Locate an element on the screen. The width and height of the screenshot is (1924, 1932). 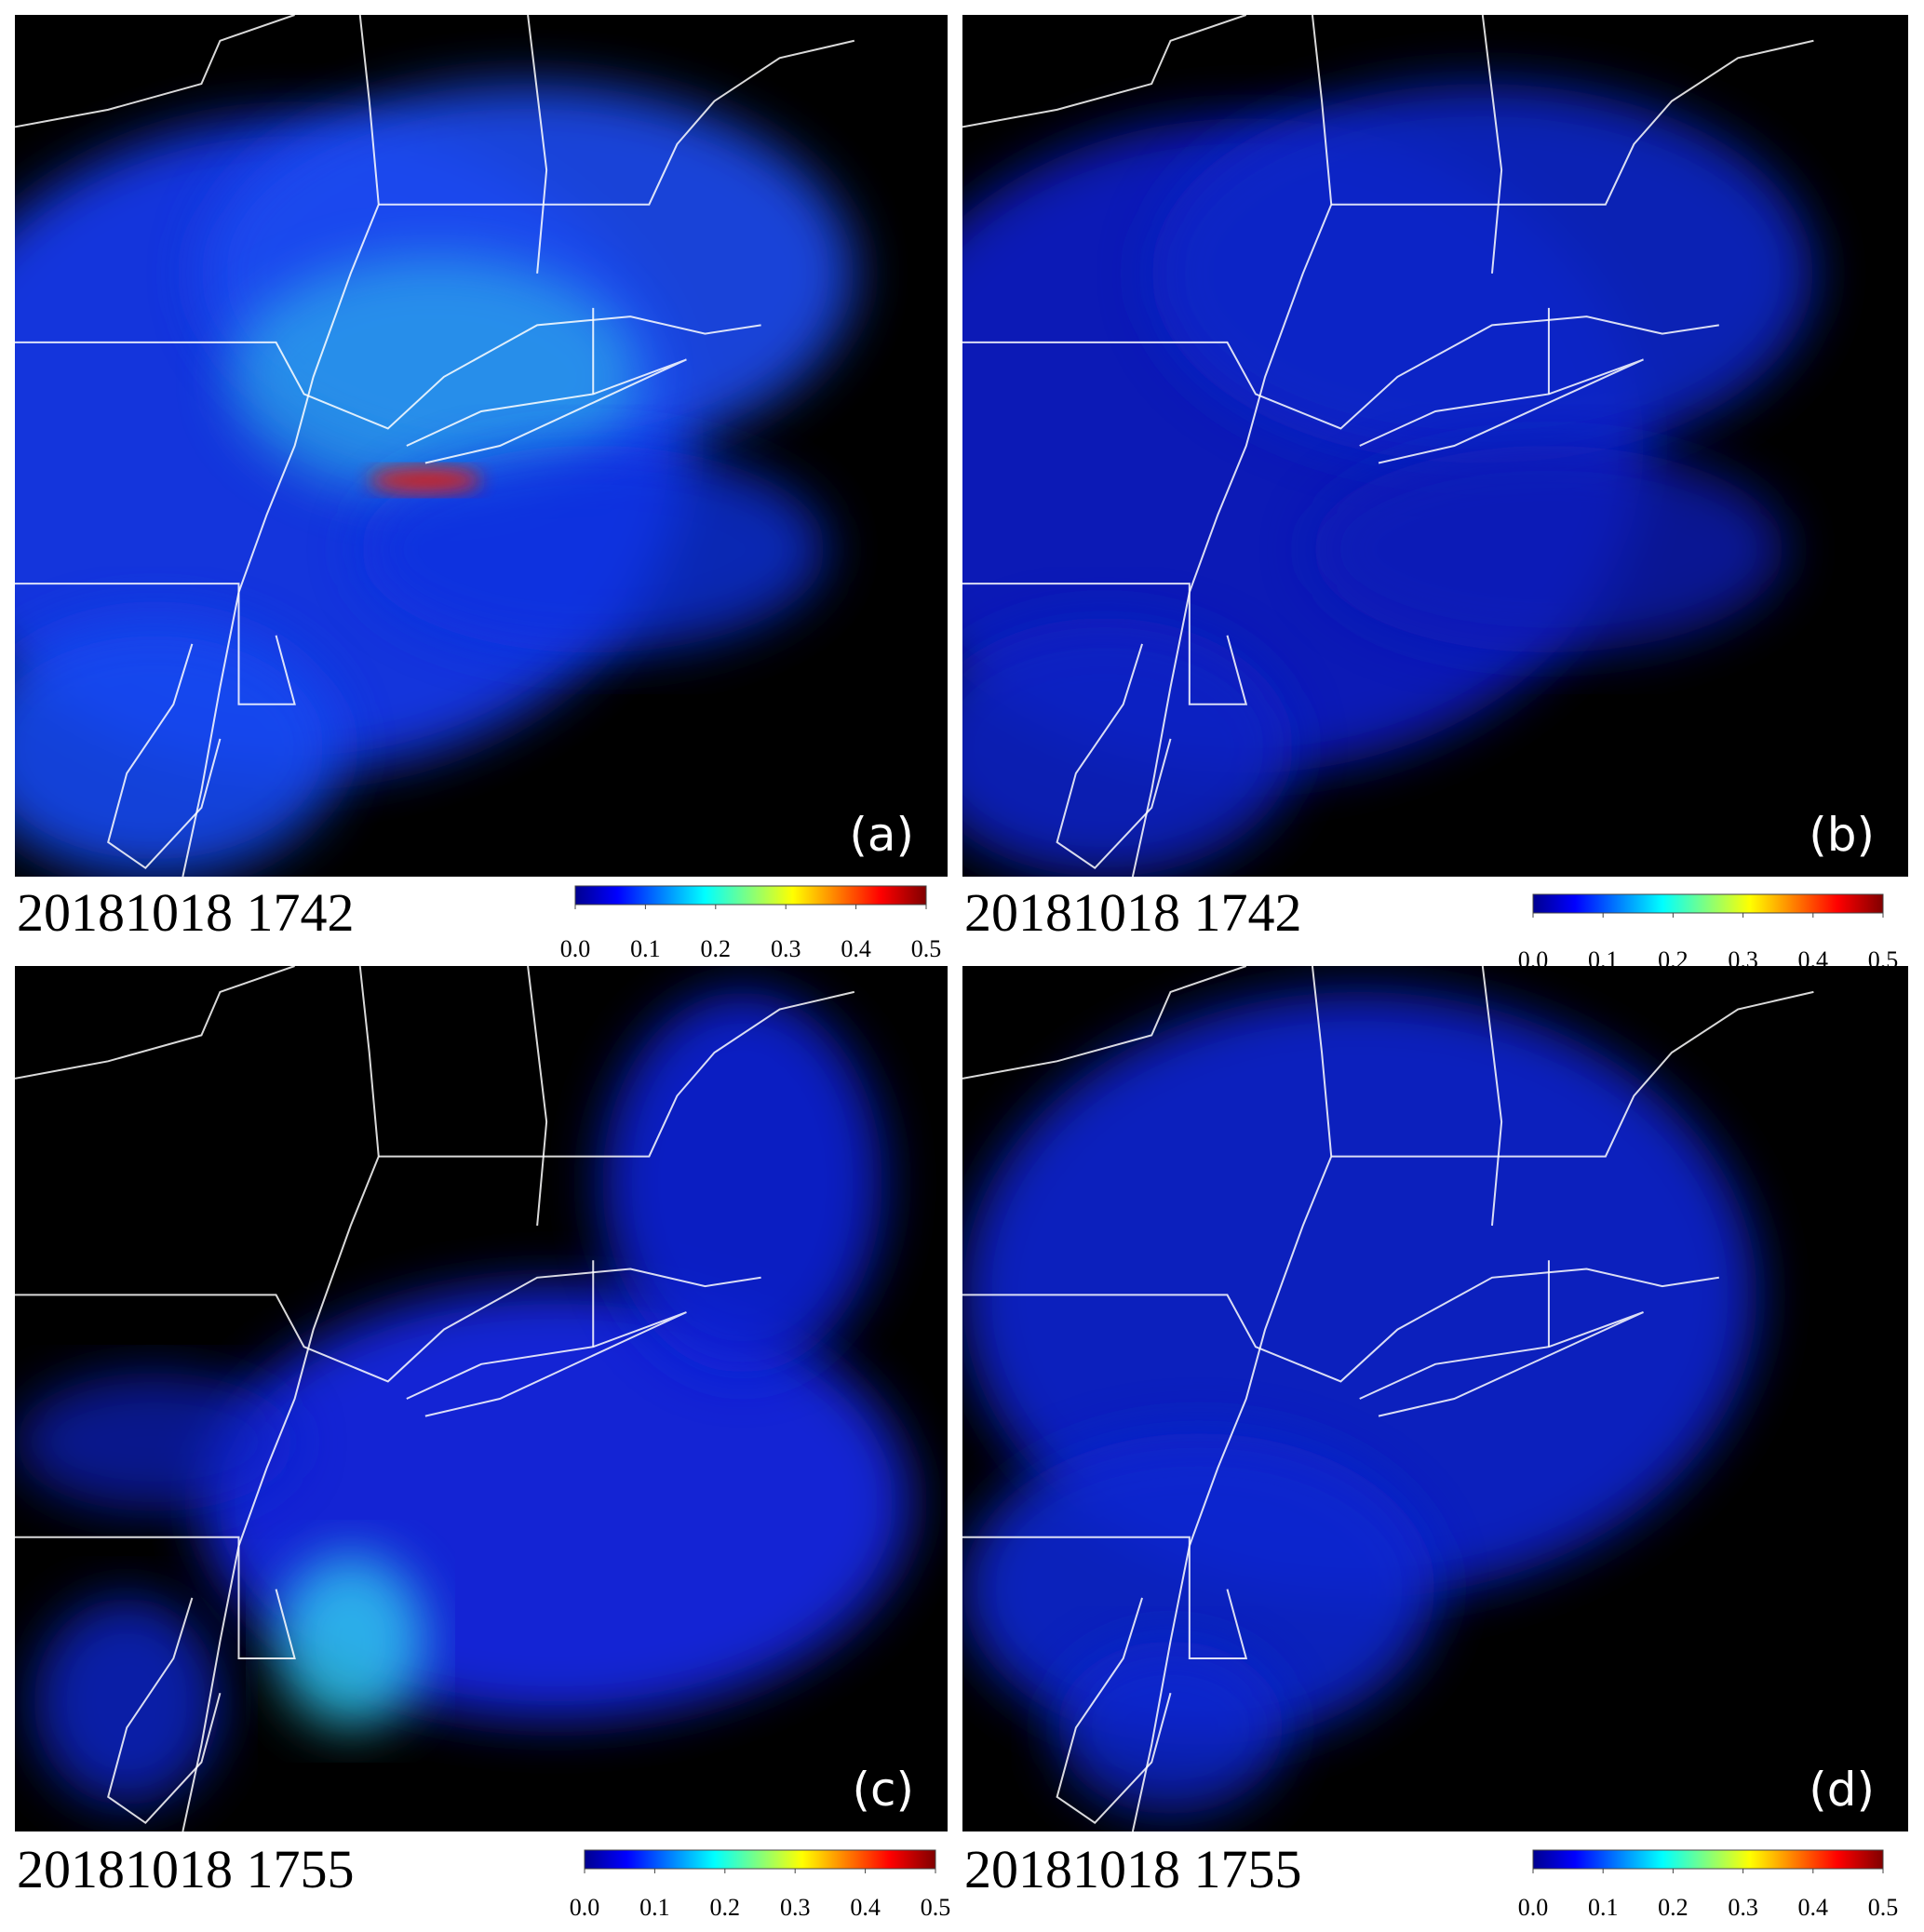
panel-label: (b) is located at coordinates (1842, 835).